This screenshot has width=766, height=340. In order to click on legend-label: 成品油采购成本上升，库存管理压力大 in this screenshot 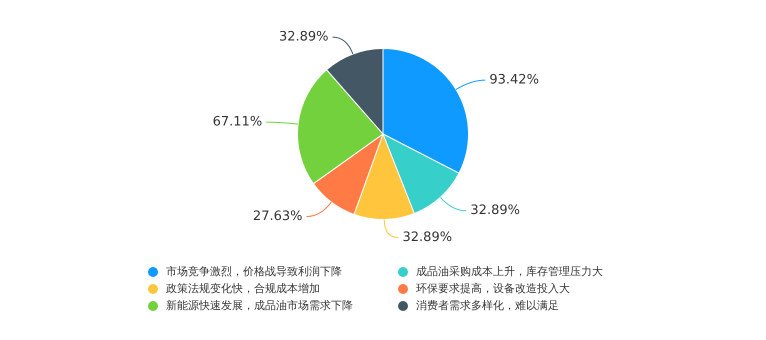, I will do `click(509, 271)`.